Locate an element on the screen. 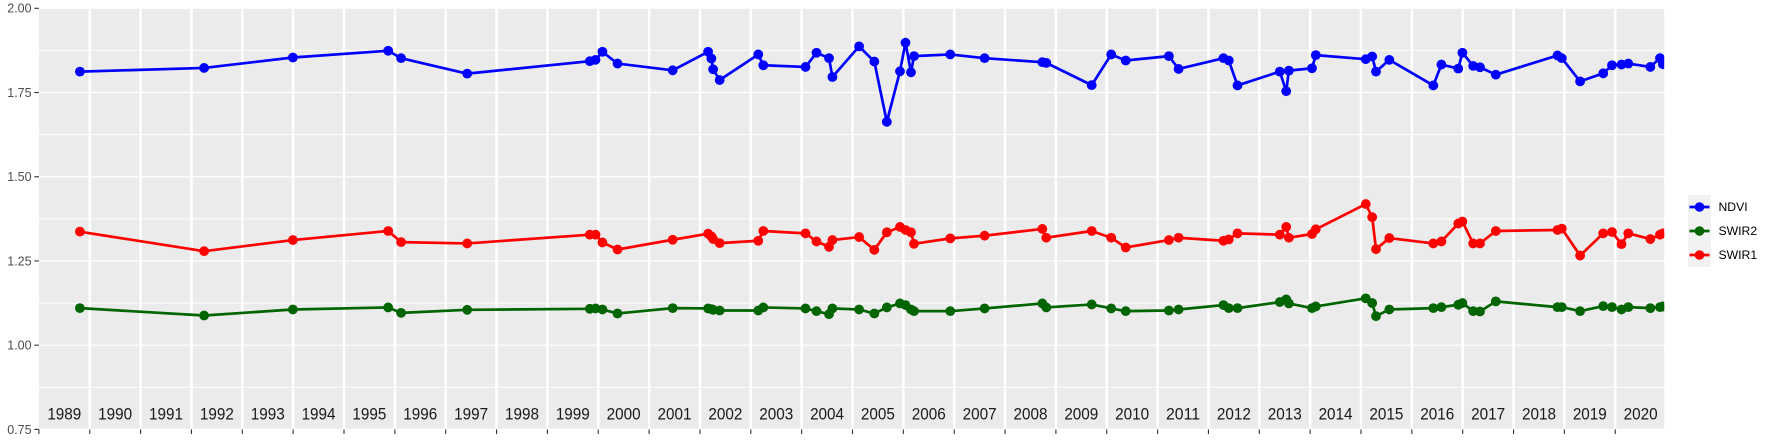 This screenshot has height=442, width=1773. x-year-label: 2010 is located at coordinates (1132, 415).